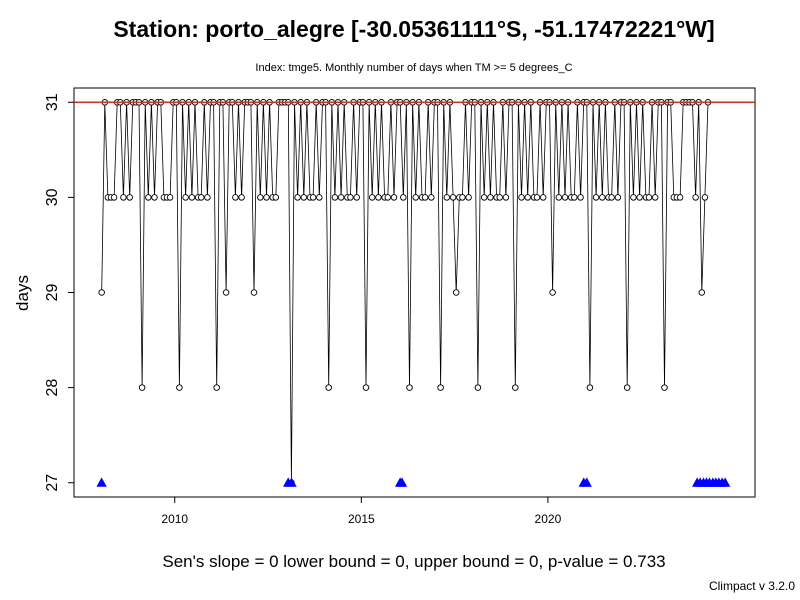 The image size is (800, 600). I want to click on version-label: Climpact v 3.2.0, so click(752, 586).